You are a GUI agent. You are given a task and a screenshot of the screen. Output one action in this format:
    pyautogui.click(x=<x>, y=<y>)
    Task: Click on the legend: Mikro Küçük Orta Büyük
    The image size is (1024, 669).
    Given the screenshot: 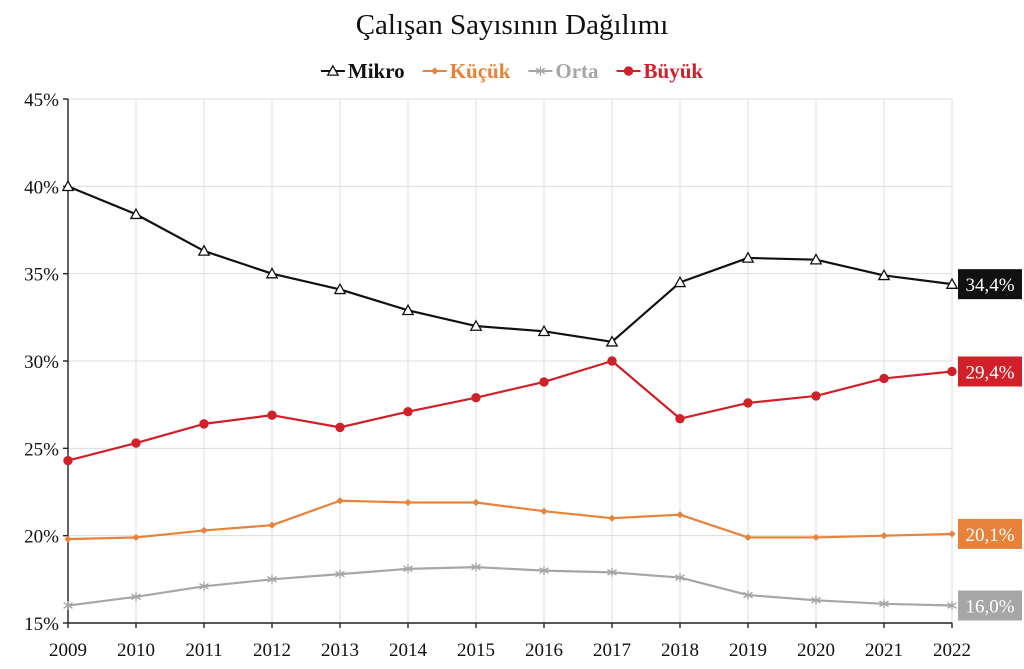 What is the action you would take?
    pyautogui.click(x=512, y=71)
    